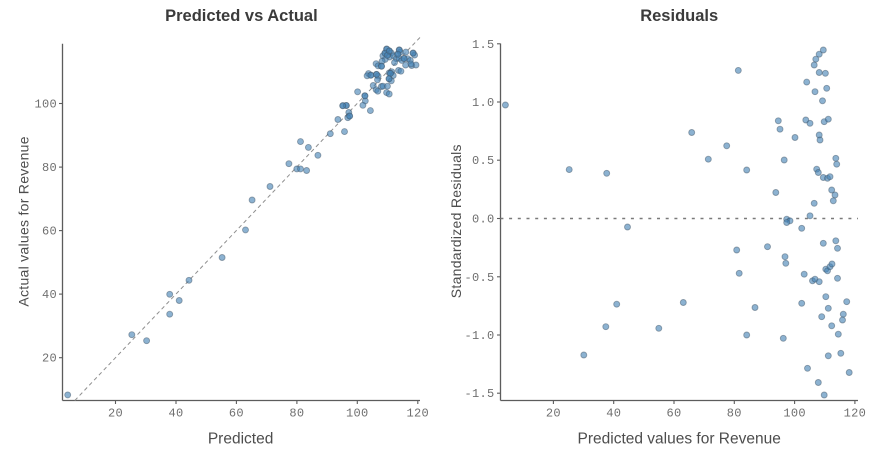 Image resolution: width=874 pixels, height=456 pixels. What do you see at coordinates (679, 16) in the screenshot?
I see `svg-text: Residuals` at bounding box center [679, 16].